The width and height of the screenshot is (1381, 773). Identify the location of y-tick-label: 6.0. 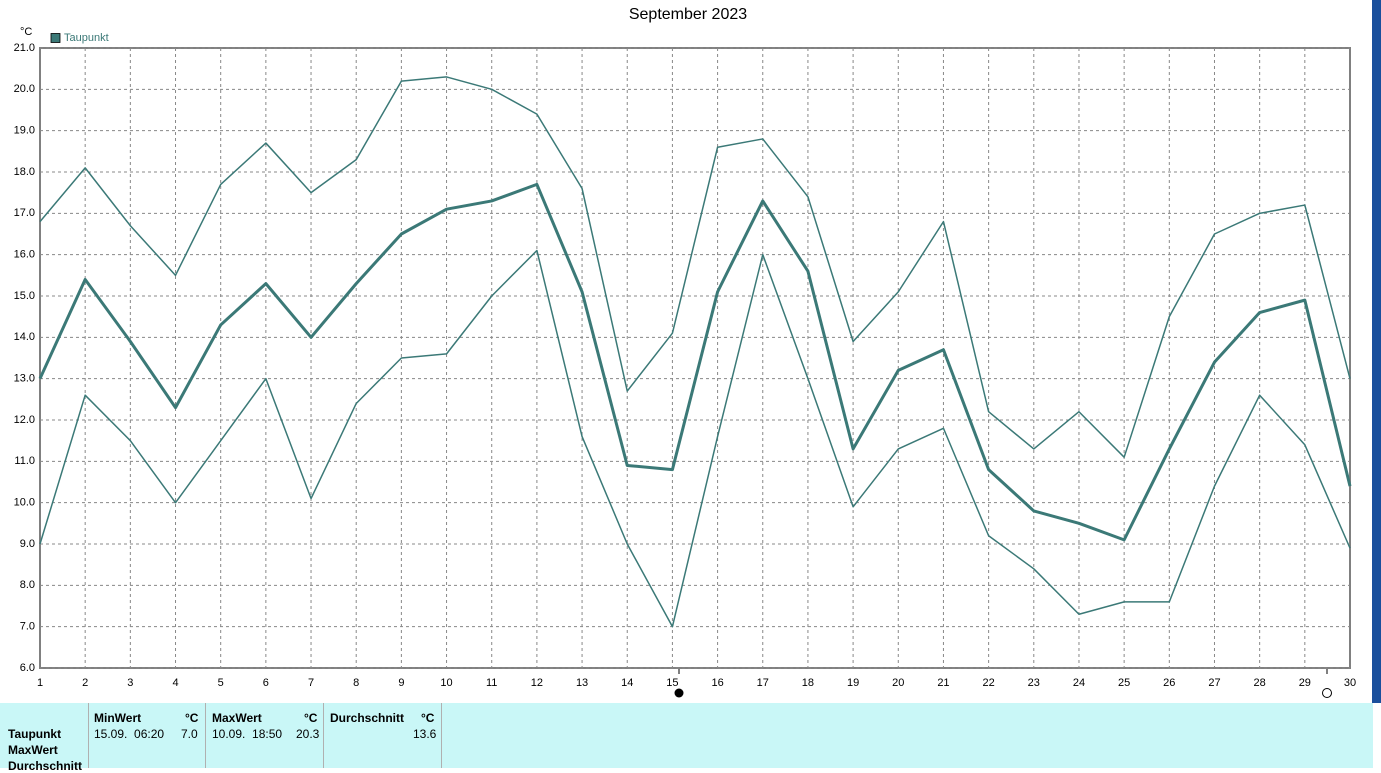
(27, 668).